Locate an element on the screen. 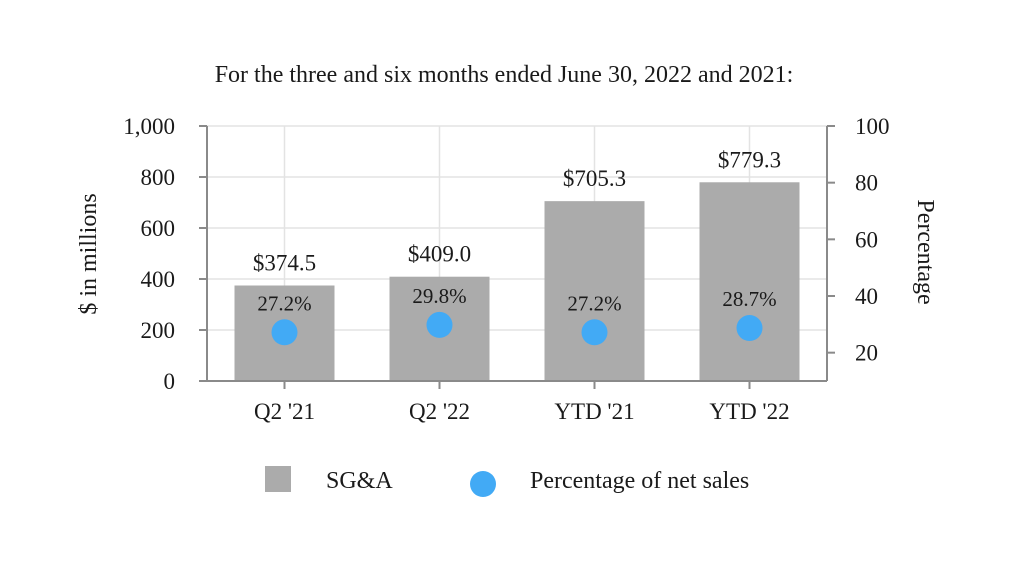 The width and height of the screenshot is (1012, 570). y-tick-label: 1,000 is located at coordinates (149, 126).